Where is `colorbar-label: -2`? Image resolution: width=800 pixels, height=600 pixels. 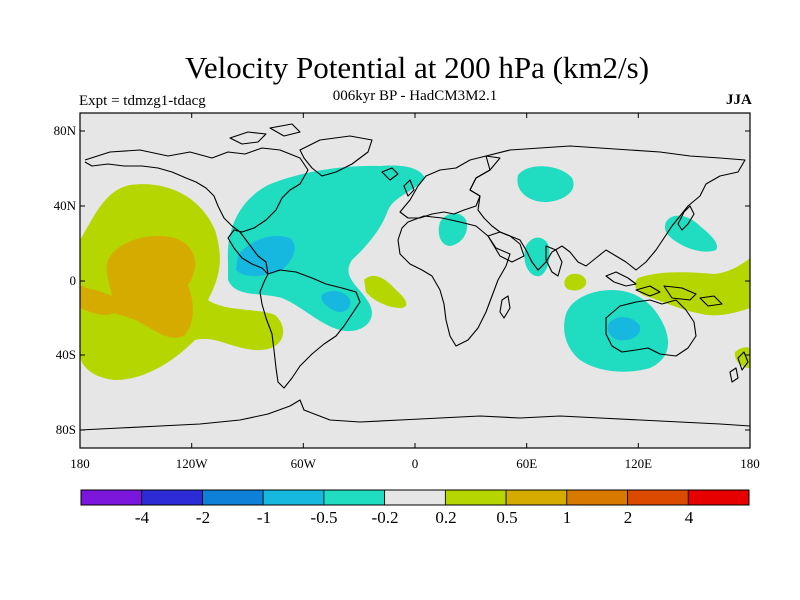
colorbar-label: -2 is located at coordinates (203, 517).